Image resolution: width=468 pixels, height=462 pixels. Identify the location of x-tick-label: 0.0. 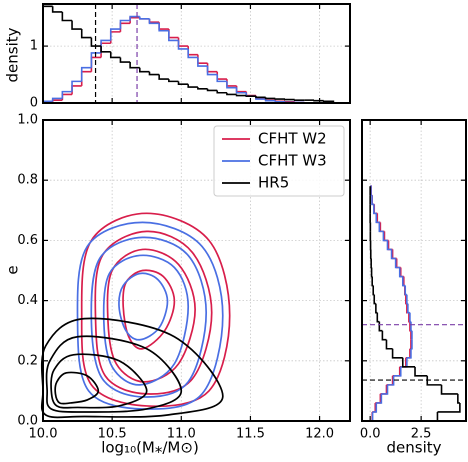
(370, 434).